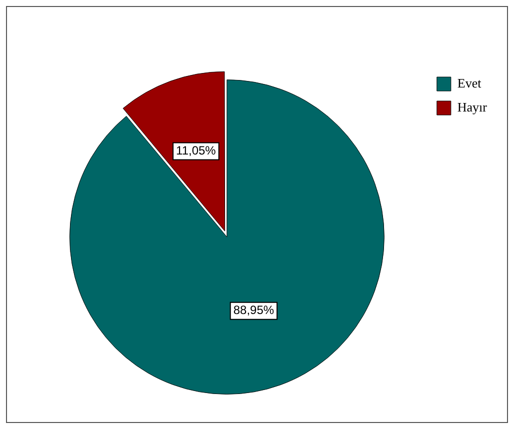  Describe the element at coordinates (196, 151) in the screenshot. I see `data-label: 11,05%` at that location.